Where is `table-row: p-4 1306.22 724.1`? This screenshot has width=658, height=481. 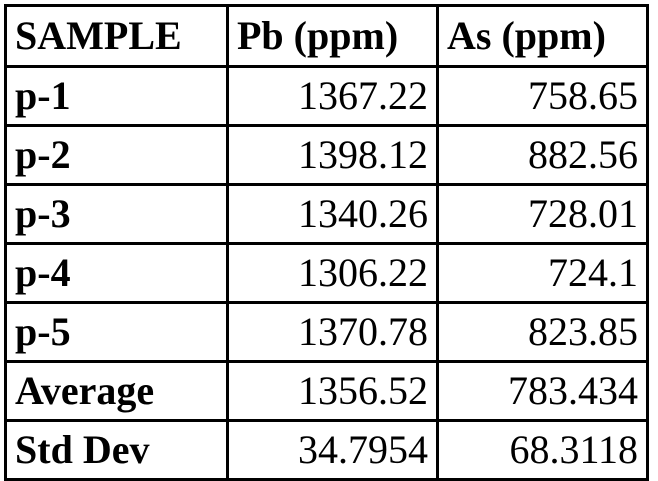
table-row: p-4 1306.22 724.1 is located at coordinates (326, 273).